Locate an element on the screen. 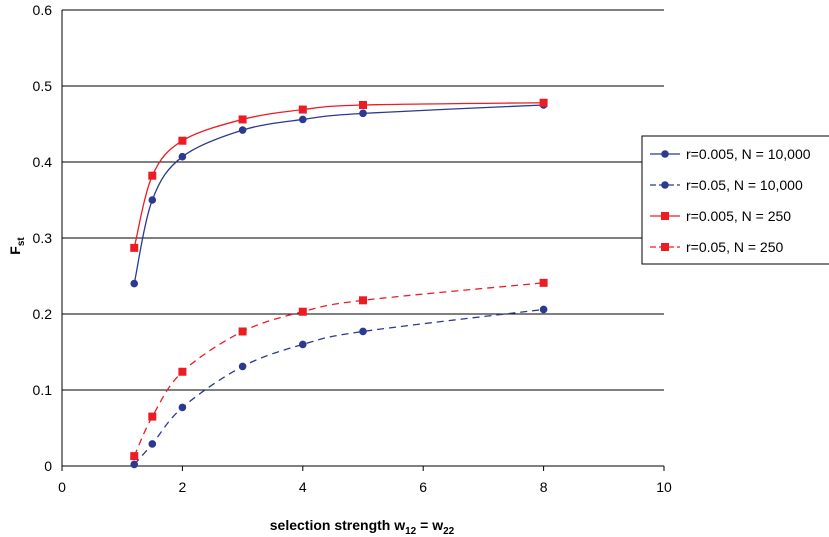 This screenshot has width=829, height=537. x-tick-label: 6 is located at coordinates (423, 487).